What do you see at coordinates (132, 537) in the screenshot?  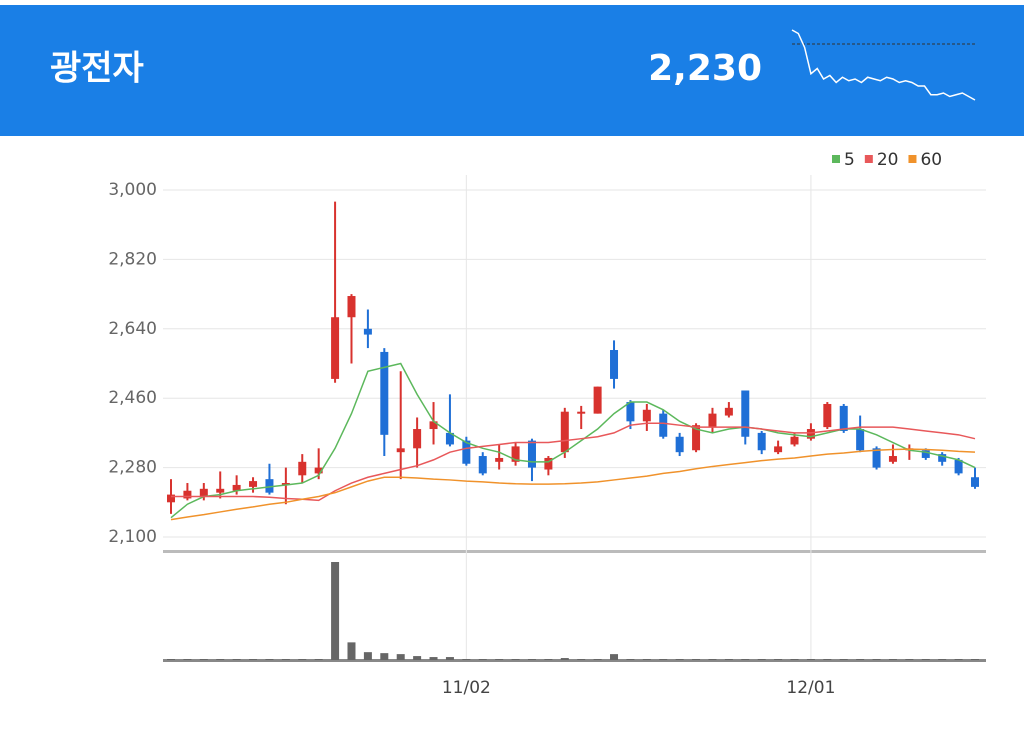 I see `y-tick-label: 2,100` at bounding box center [132, 537].